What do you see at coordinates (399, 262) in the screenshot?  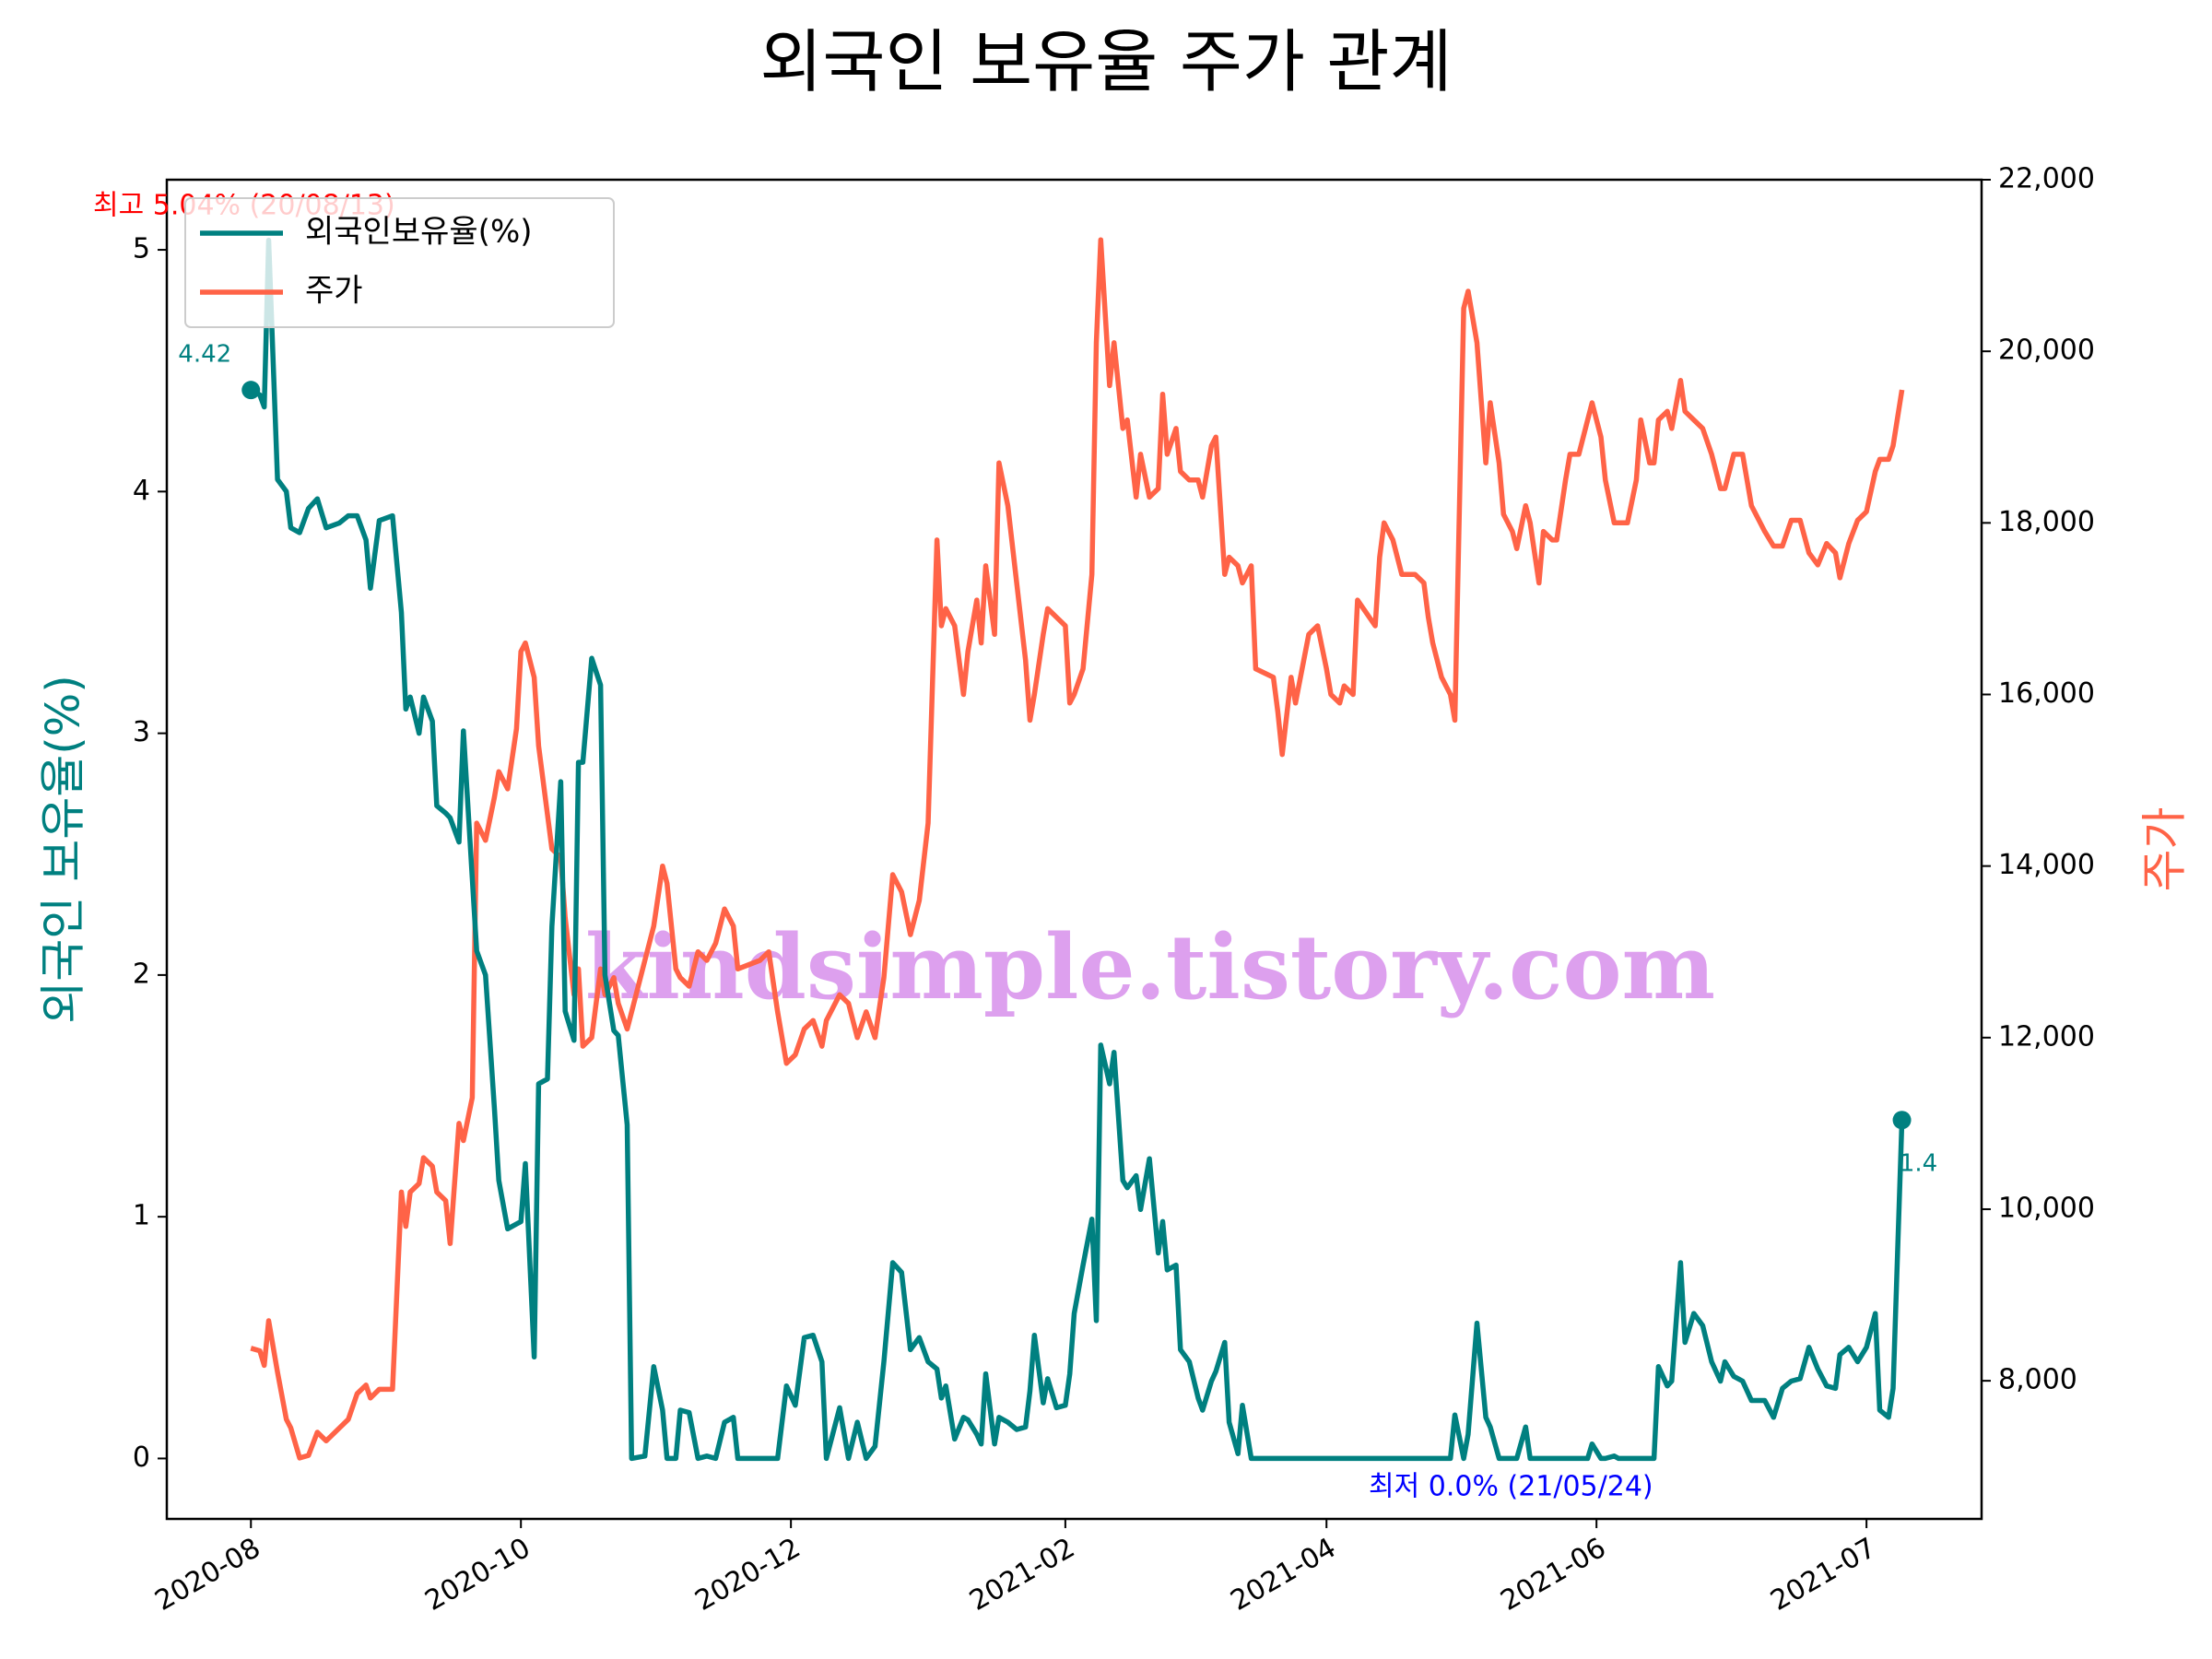 I see `legend-box` at bounding box center [399, 262].